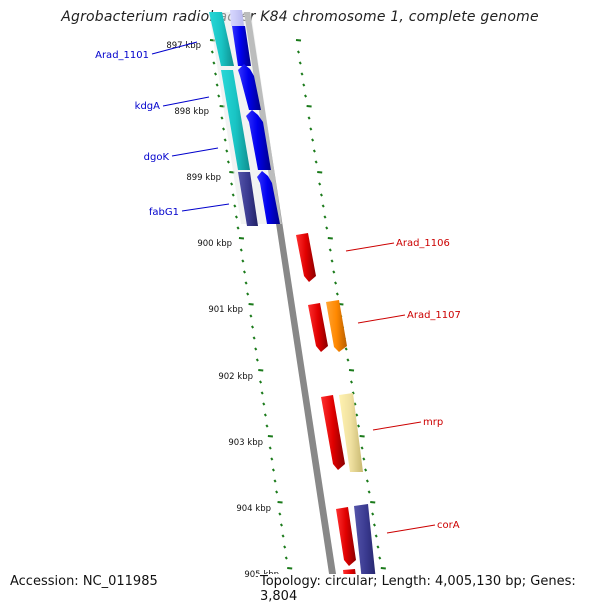 This screenshot has height=604, width=600. Describe the element at coordinates (235, 377) in the screenshot. I see `tick-label-902: 902 kbp` at that location.